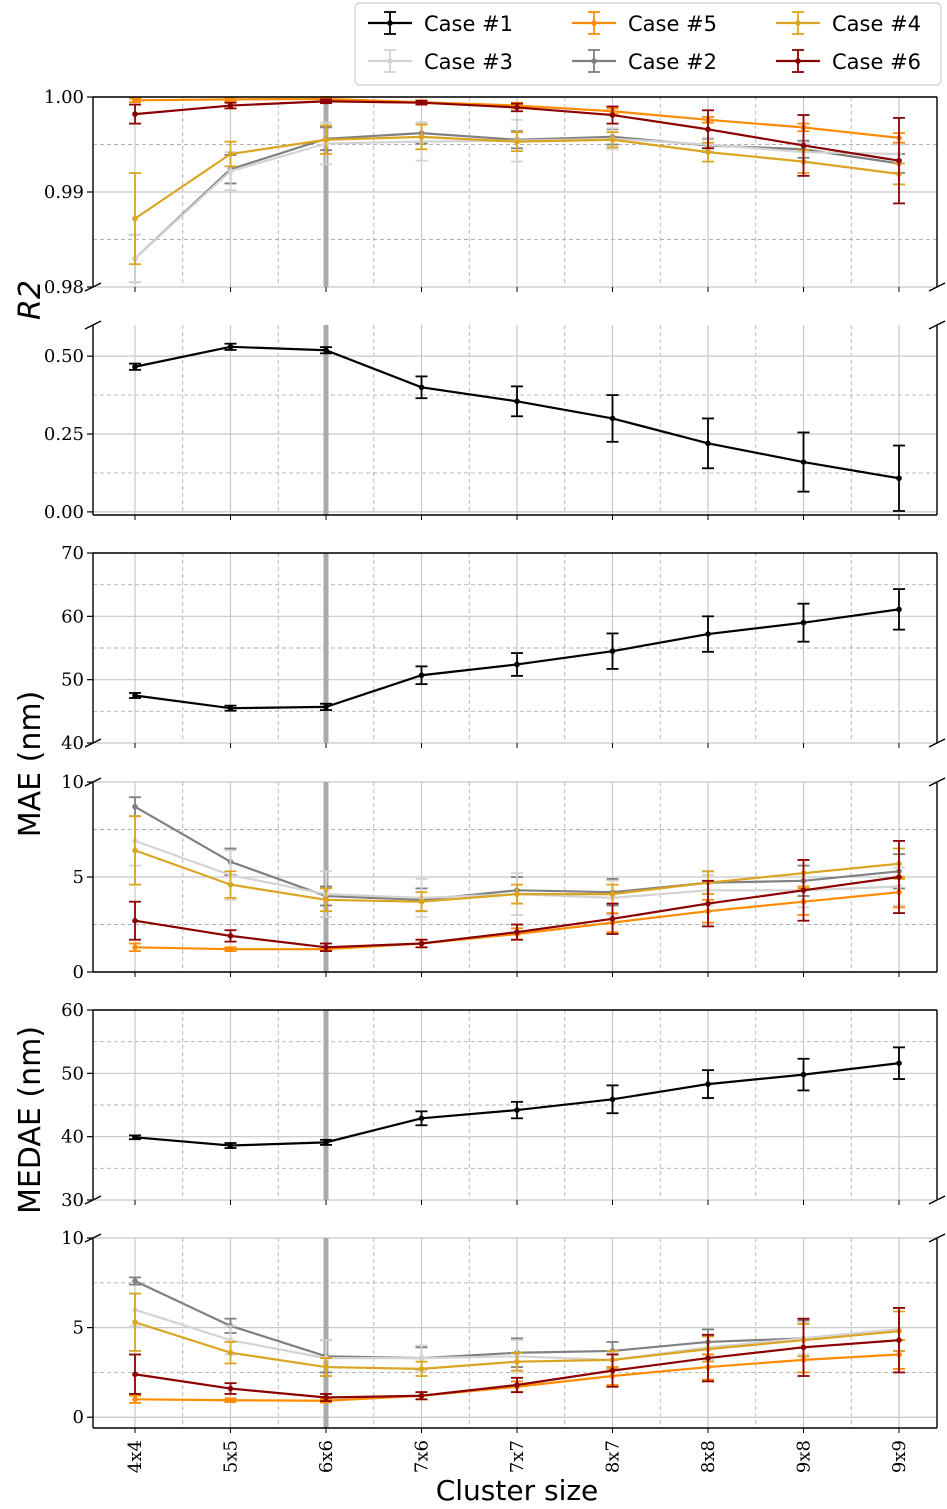 The width and height of the screenshot is (947, 1509). Describe the element at coordinates (899, 1456) in the screenshot. I see `x-tick-label: 9x9` at that location.